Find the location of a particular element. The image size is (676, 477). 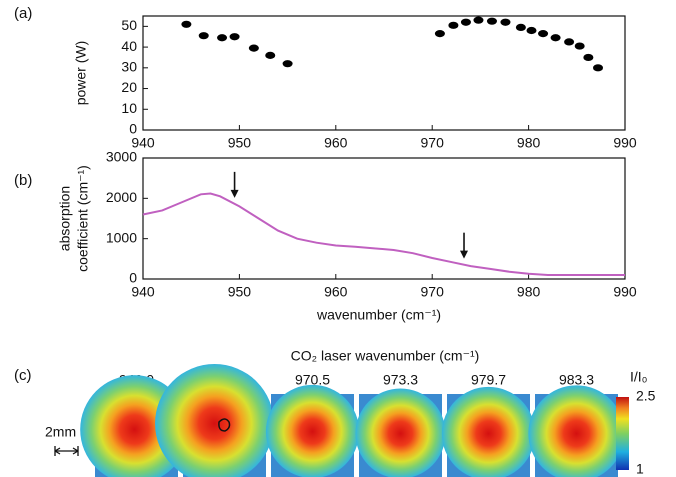

panel-label: (c) is located at coordinates (23, 375).